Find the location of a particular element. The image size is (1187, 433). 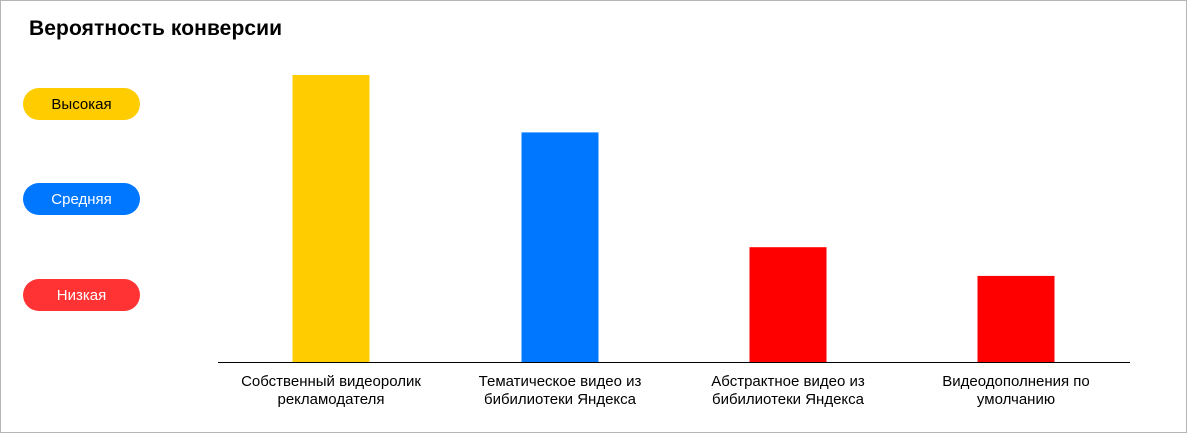

legend-pill-3: Низкая is located at coordinates (81, 295).